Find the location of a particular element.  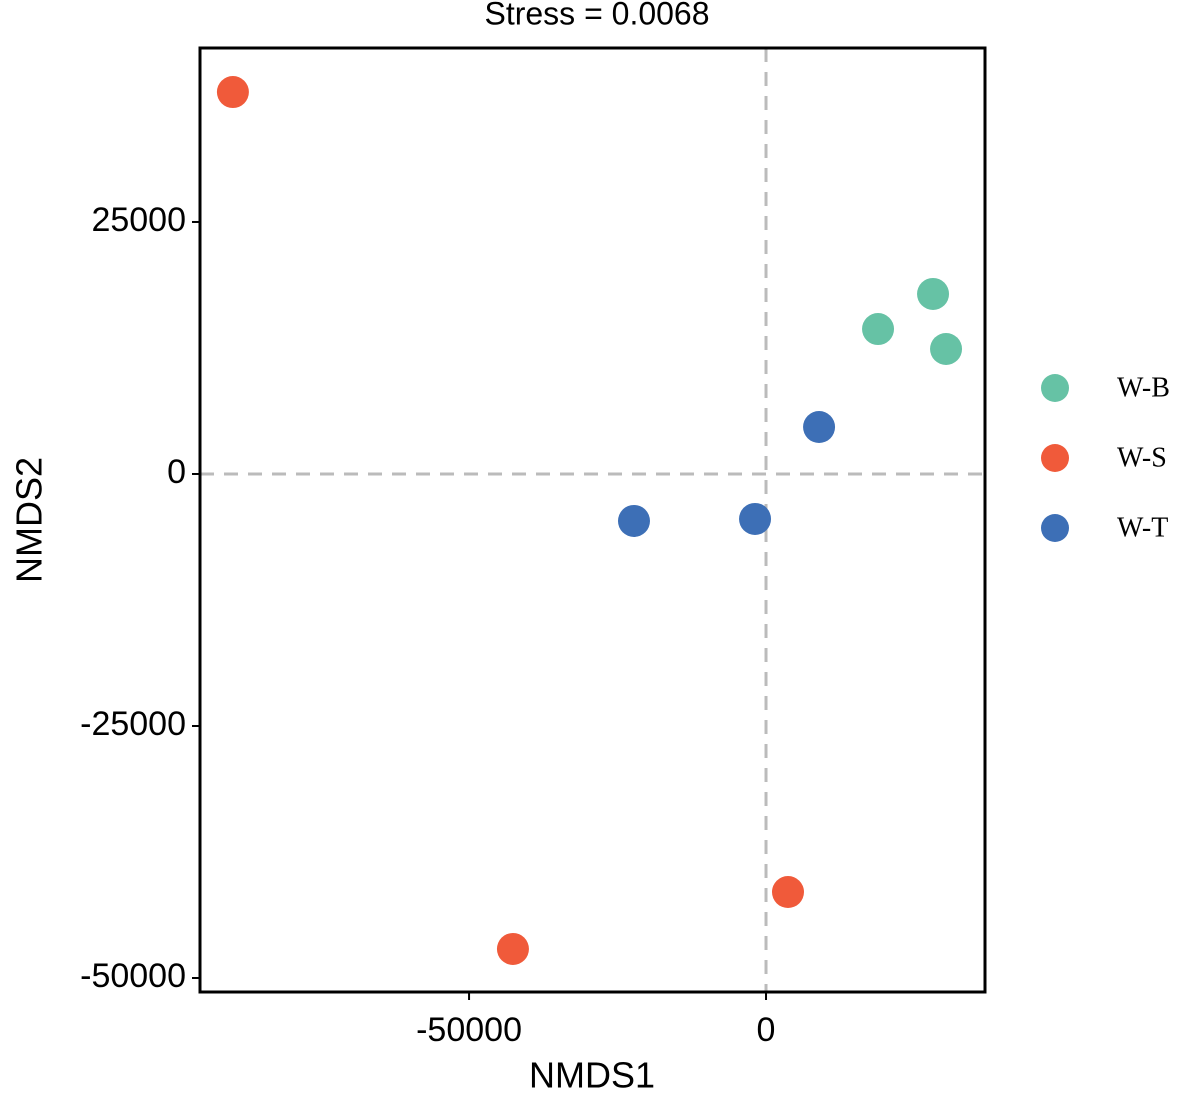

legend-label: W-T is located at coordinates (1142, 527).